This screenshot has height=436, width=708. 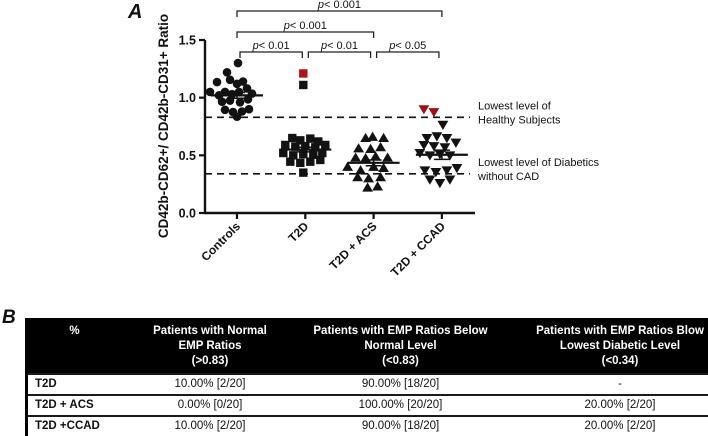 I want to click on col-header-text: (>0.83), so click(x=210, y=360).